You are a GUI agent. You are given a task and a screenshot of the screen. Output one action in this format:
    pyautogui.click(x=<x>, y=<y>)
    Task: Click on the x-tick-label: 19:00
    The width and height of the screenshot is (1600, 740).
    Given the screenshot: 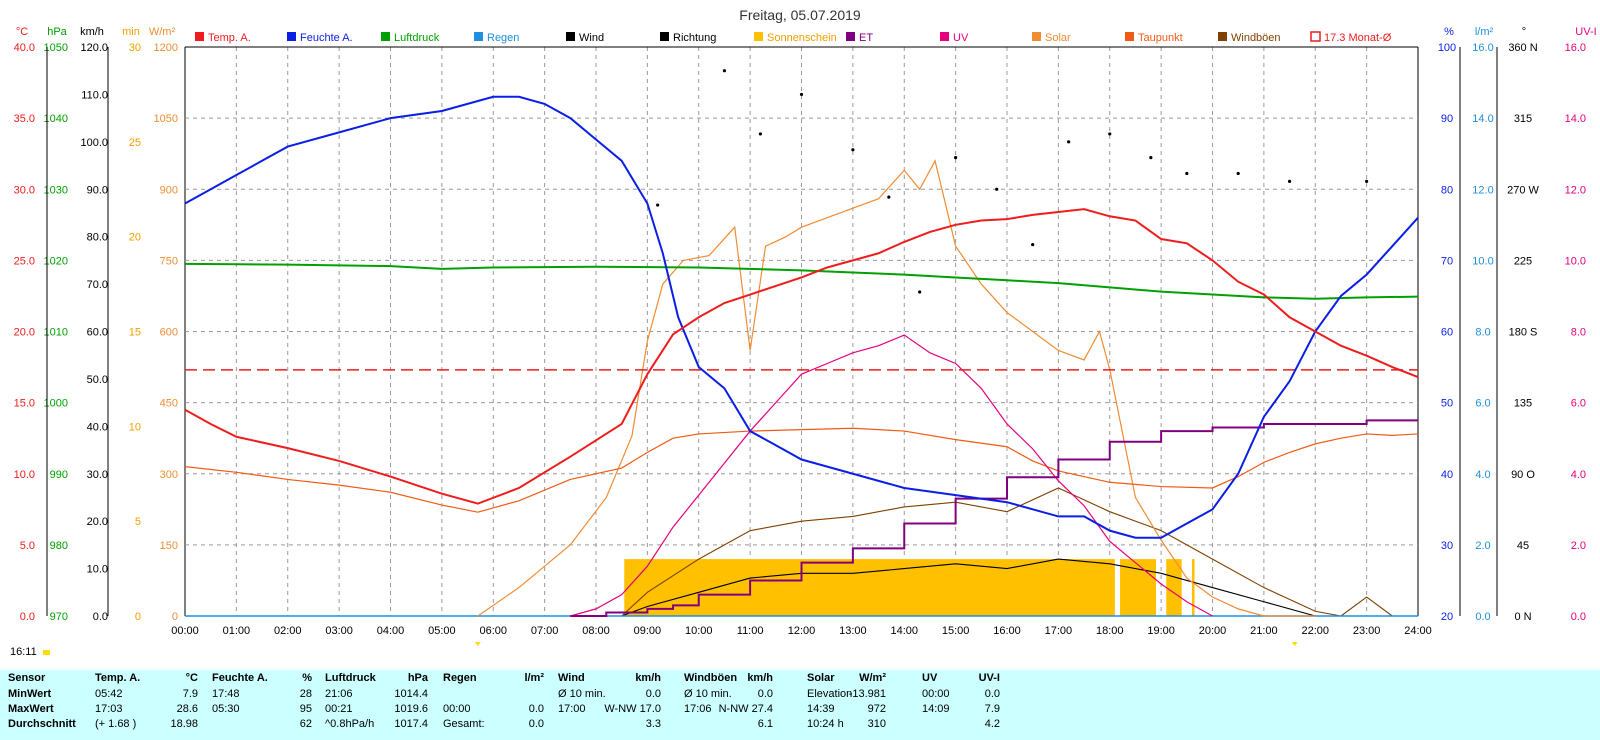 What is the action you would take?
    pyautogui.click(x=1161, y=631)
    